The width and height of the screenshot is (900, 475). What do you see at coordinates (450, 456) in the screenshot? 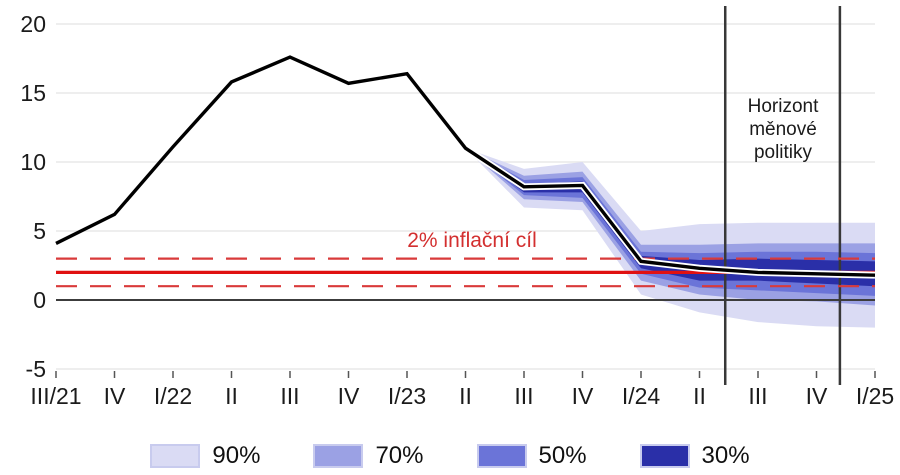
I see `fan-legend: 90% 70% 50% 30%` at bounding box center [450, 456].